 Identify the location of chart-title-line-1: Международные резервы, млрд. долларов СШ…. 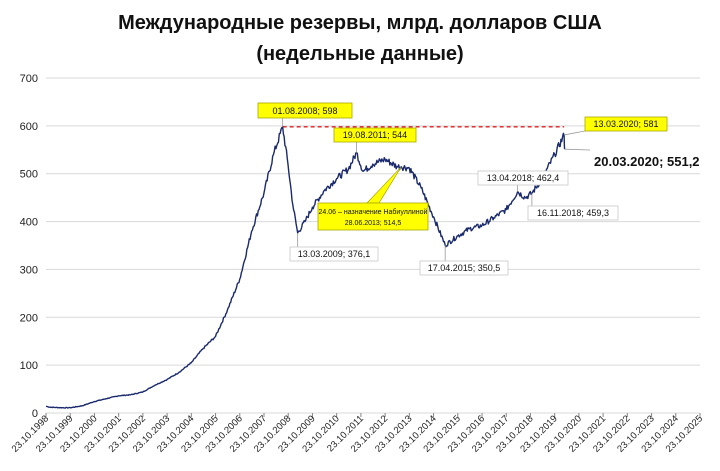
(360, 23).